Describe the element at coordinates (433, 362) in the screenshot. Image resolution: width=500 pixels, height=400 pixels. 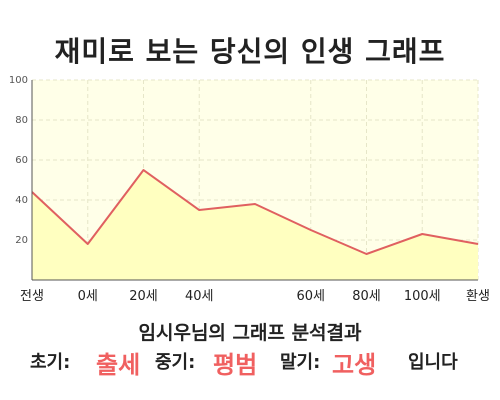
I see `verdict-suffix: 입니다` at that location.